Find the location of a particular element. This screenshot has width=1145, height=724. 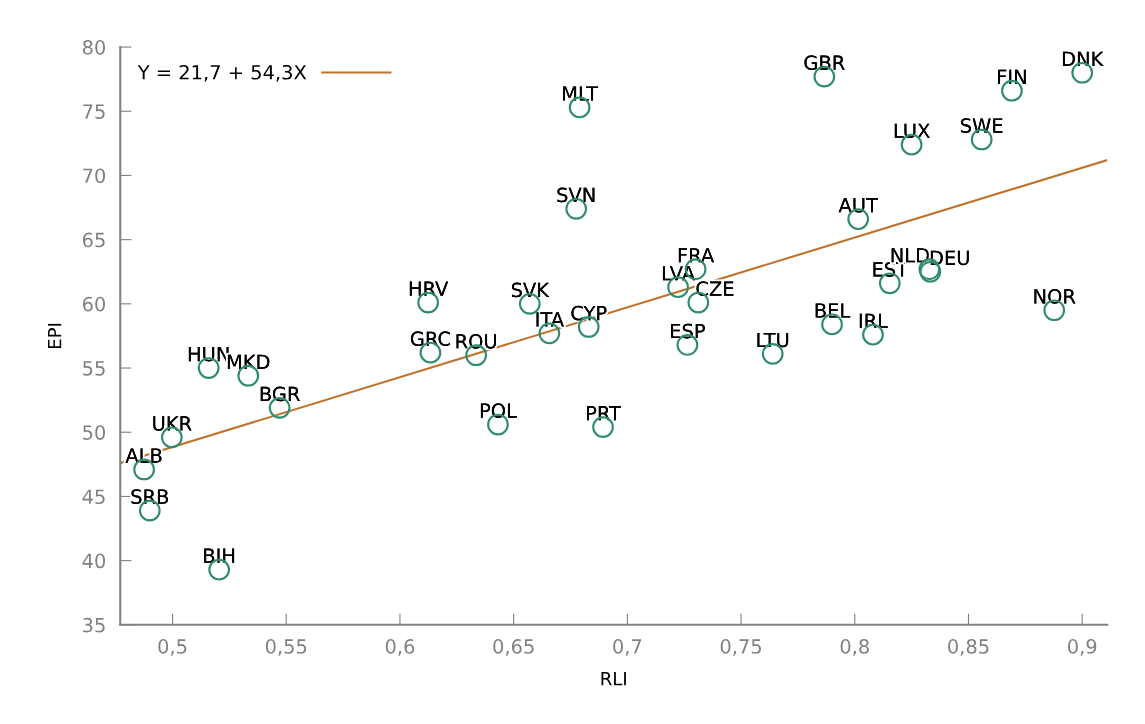

annotation: HRV is located at coordinates (429, 288).